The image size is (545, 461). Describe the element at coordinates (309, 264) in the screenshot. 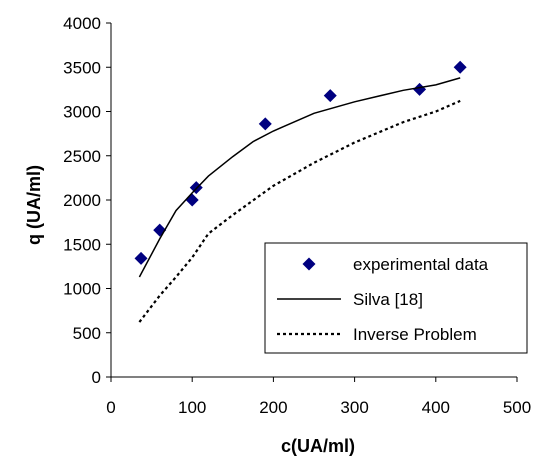

I see `legend-marker-swatch` at that location.